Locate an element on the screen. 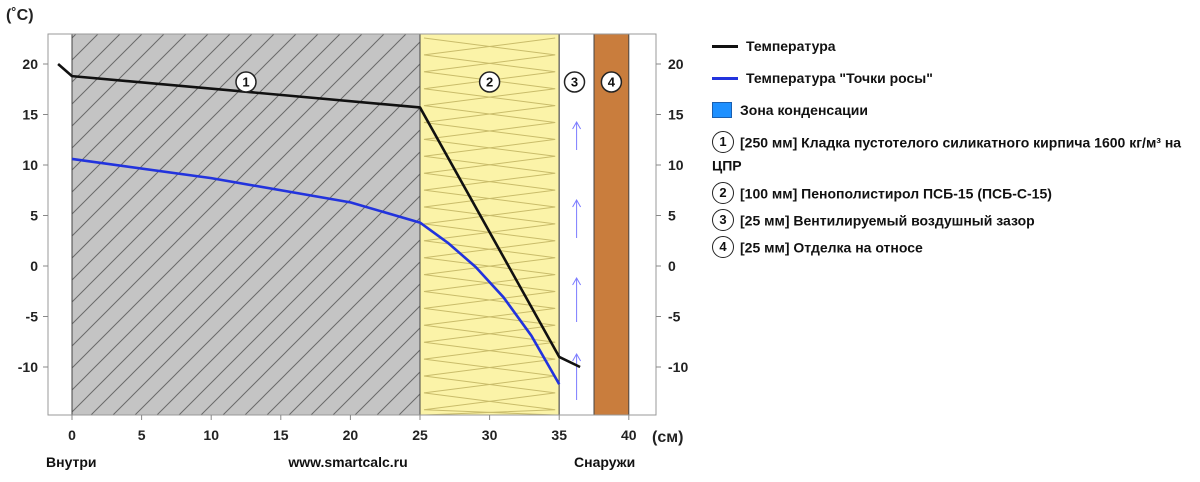 This screenshot has height=482, width=1200. y-tick-label-left: 20 is located at coordinates (30, 64).